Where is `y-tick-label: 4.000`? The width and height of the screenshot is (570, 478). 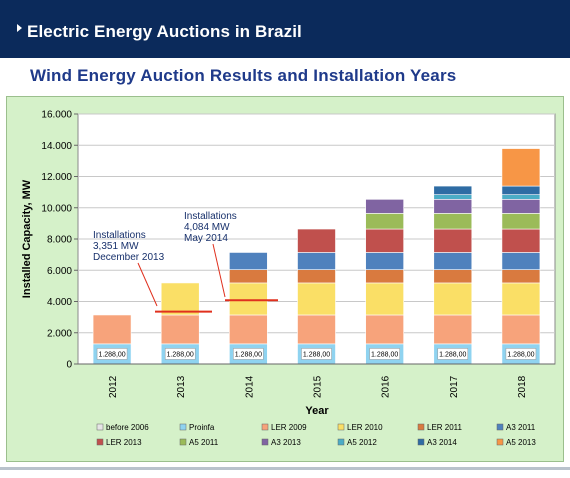
y-tick-label: 4.000 is located at coordinates (59, 302).